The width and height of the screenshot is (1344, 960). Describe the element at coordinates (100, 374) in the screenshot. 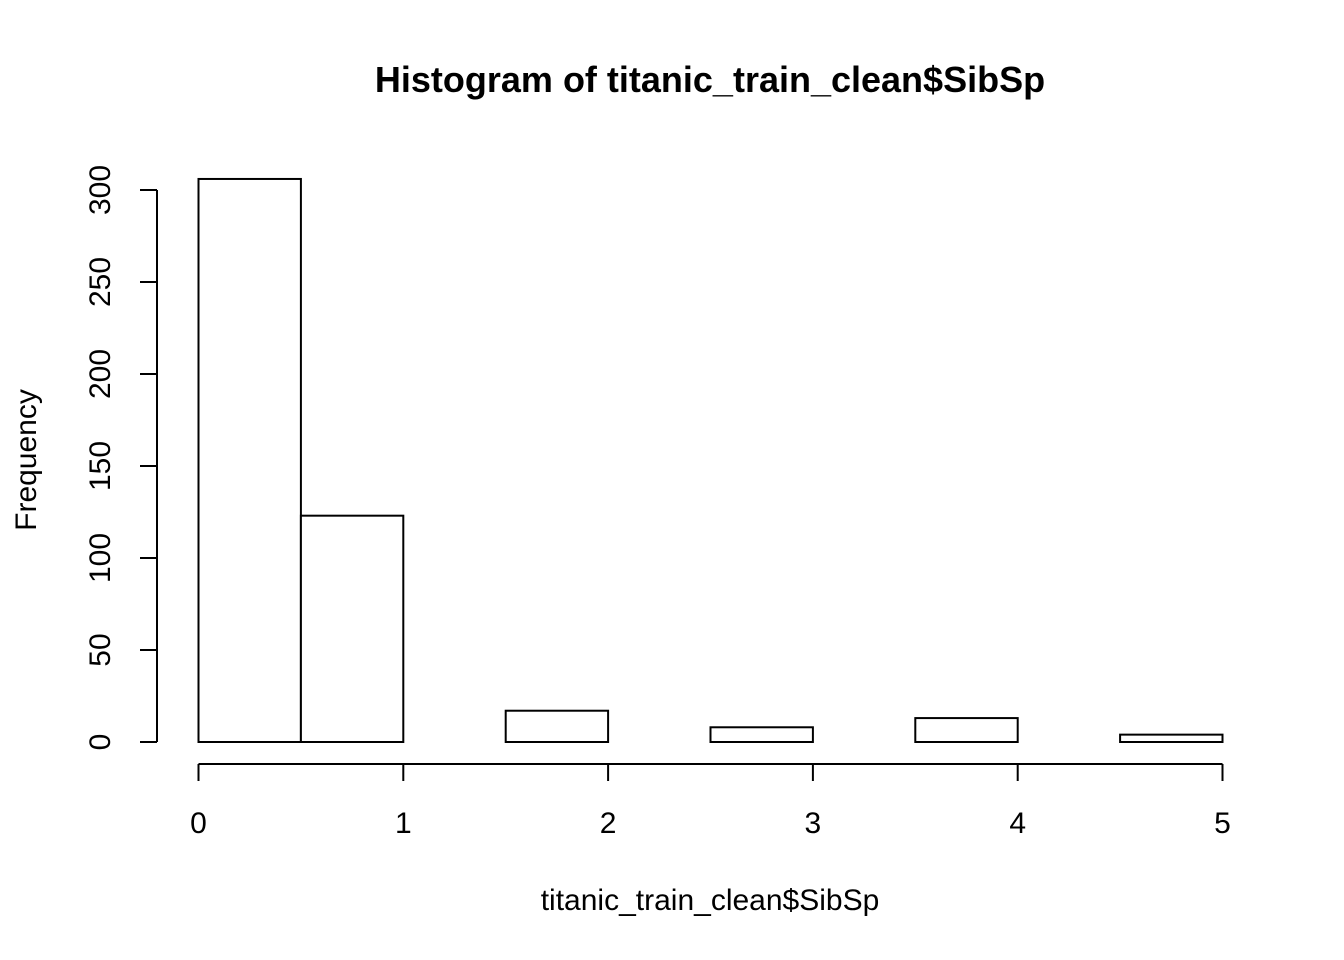

I see `y-tick-label: 200` at that location.